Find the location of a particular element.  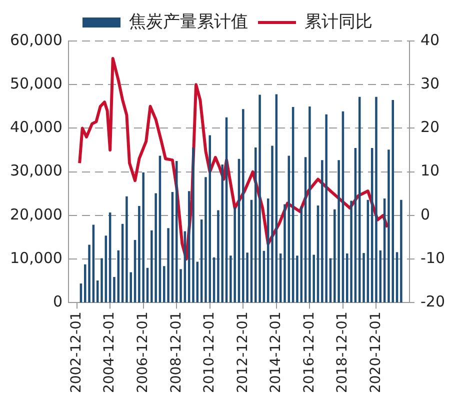

y-tick-label: 50,000 is located at coordinates (36, 83).